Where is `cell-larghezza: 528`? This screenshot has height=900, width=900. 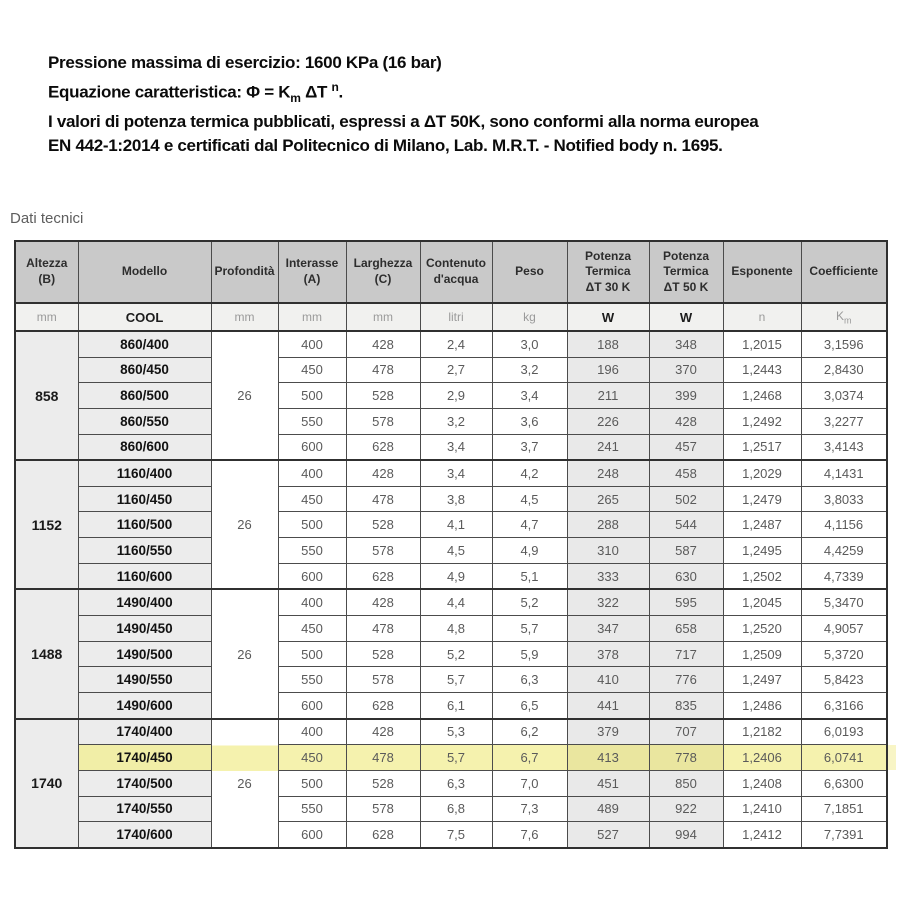
cell-larghezza: 528 is located at coordinates (383, 654).